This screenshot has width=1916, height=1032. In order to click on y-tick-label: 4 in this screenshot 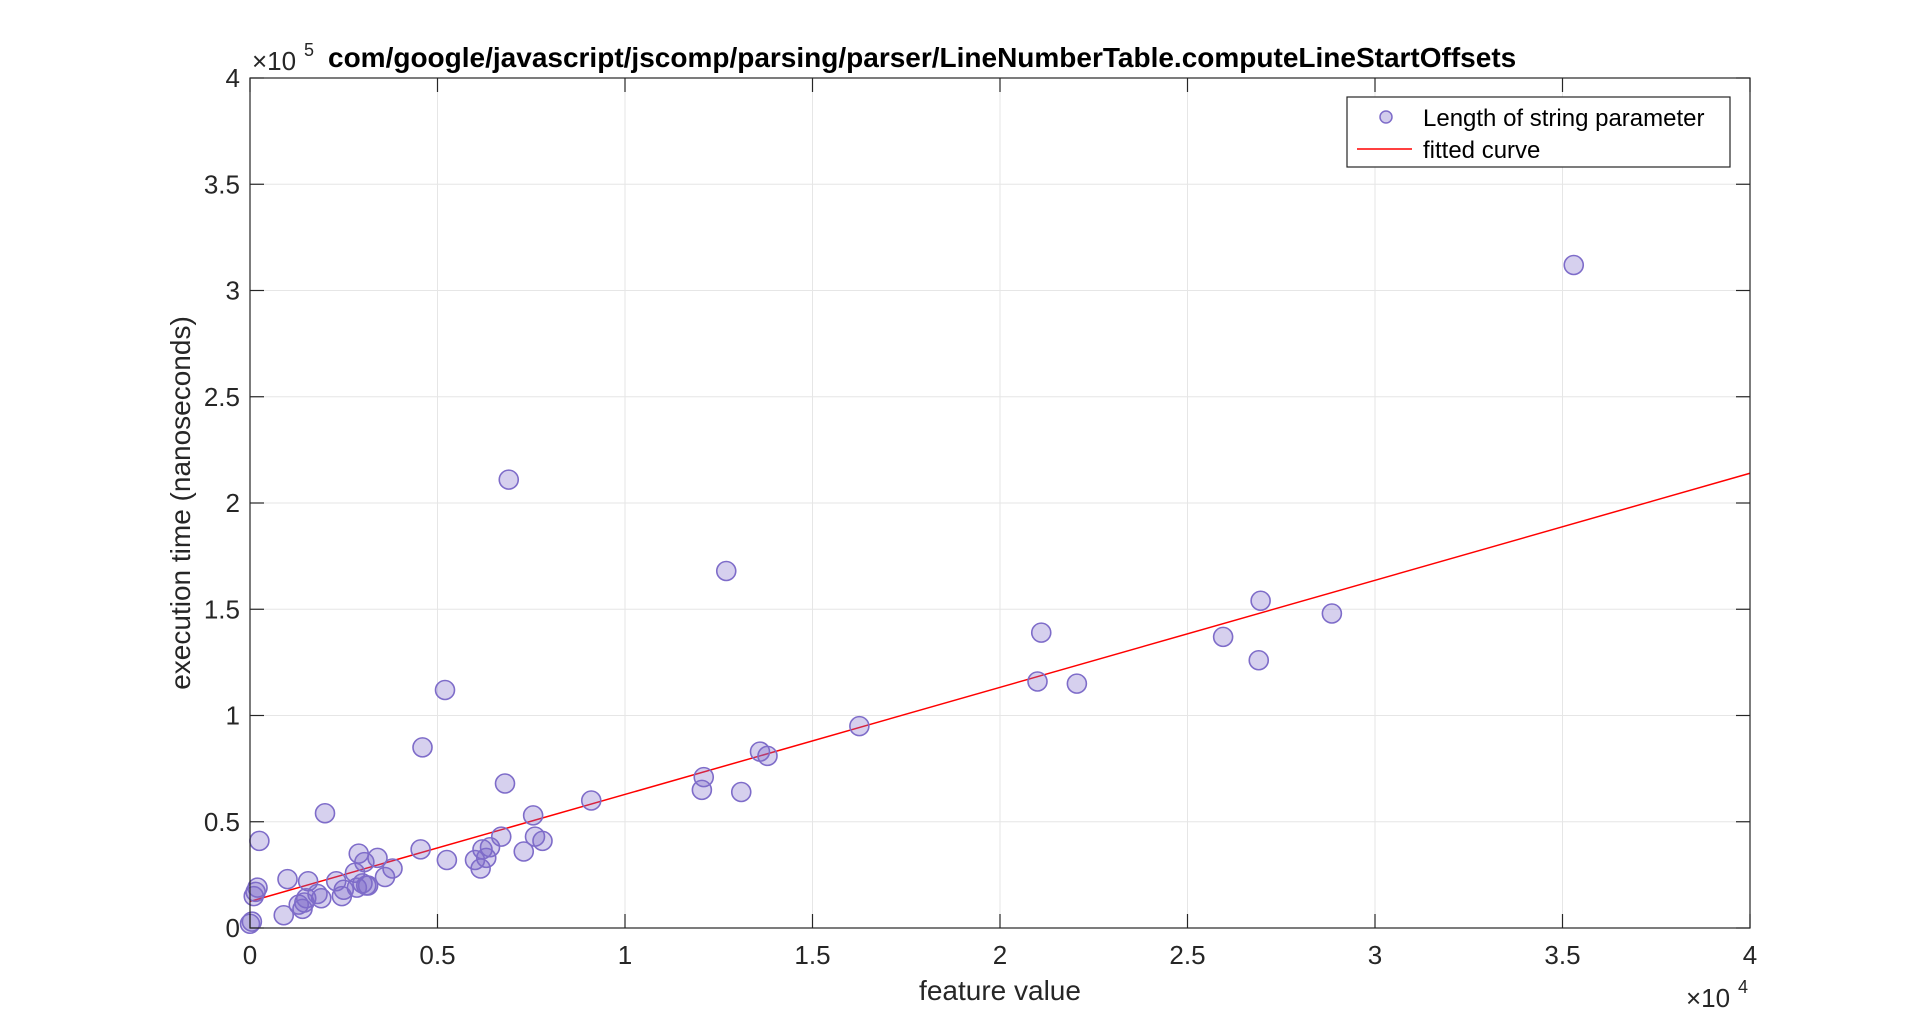, I will do `click(233, 78)`.